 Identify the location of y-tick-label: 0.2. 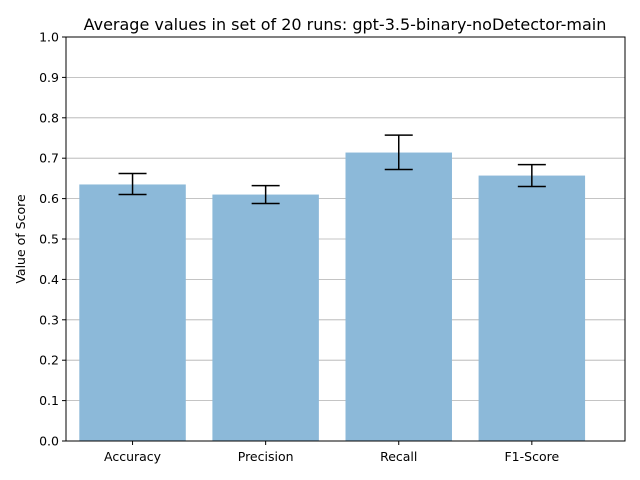
(49, 360).